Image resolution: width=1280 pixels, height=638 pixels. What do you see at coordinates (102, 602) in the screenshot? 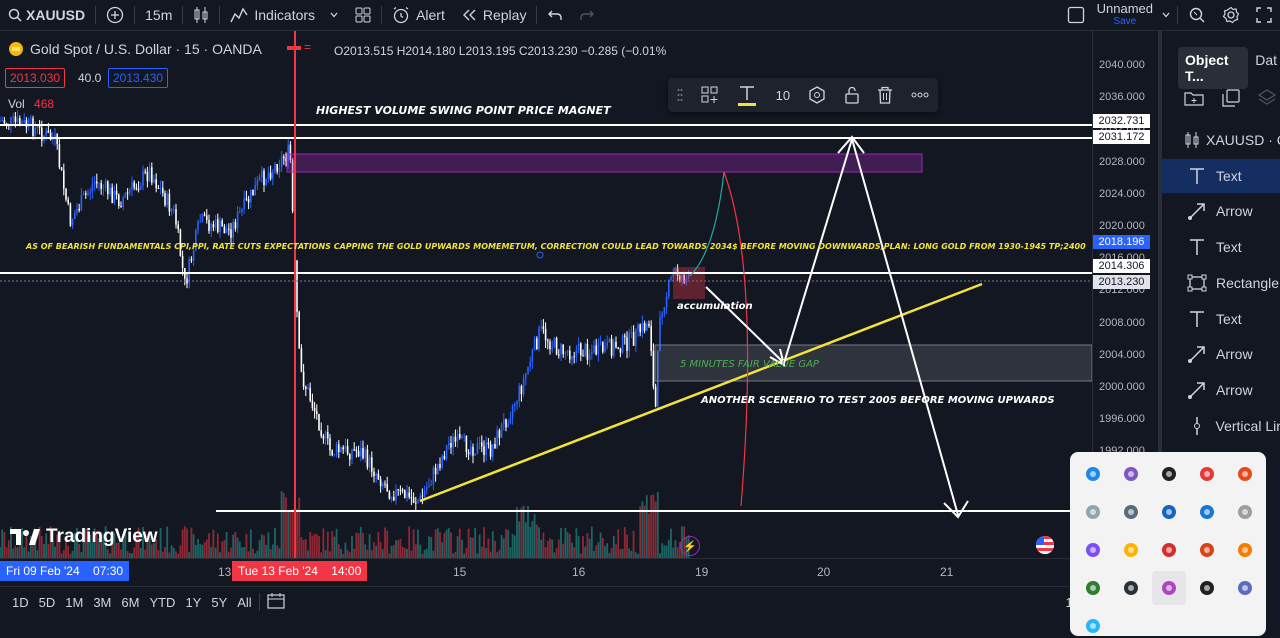
I see `range-3m: 3M` at bounding box center [102, 602].